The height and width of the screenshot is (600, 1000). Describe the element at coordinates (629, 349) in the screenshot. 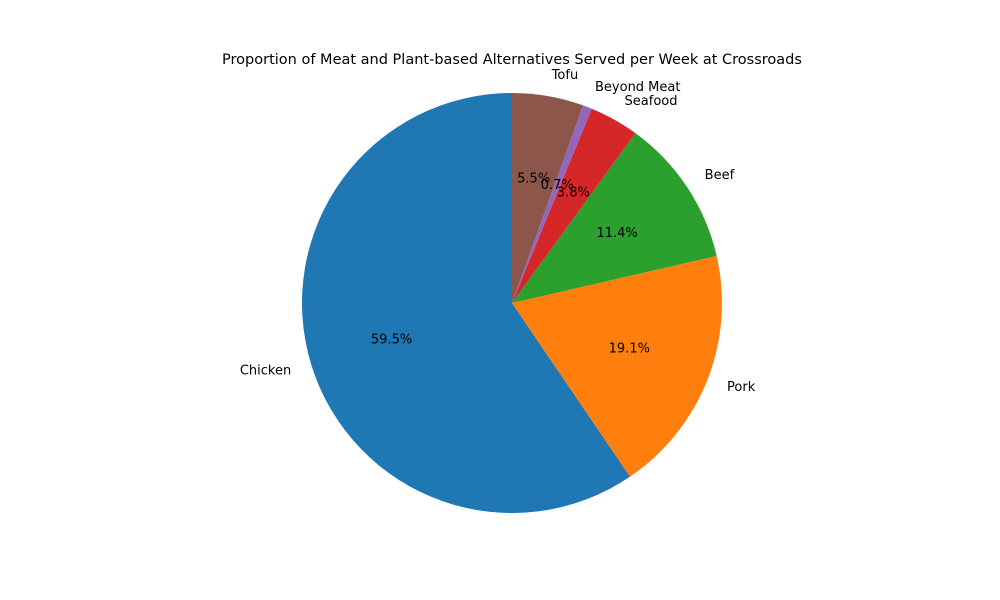

I see `percent-label-pork: 19.1%` at that location.